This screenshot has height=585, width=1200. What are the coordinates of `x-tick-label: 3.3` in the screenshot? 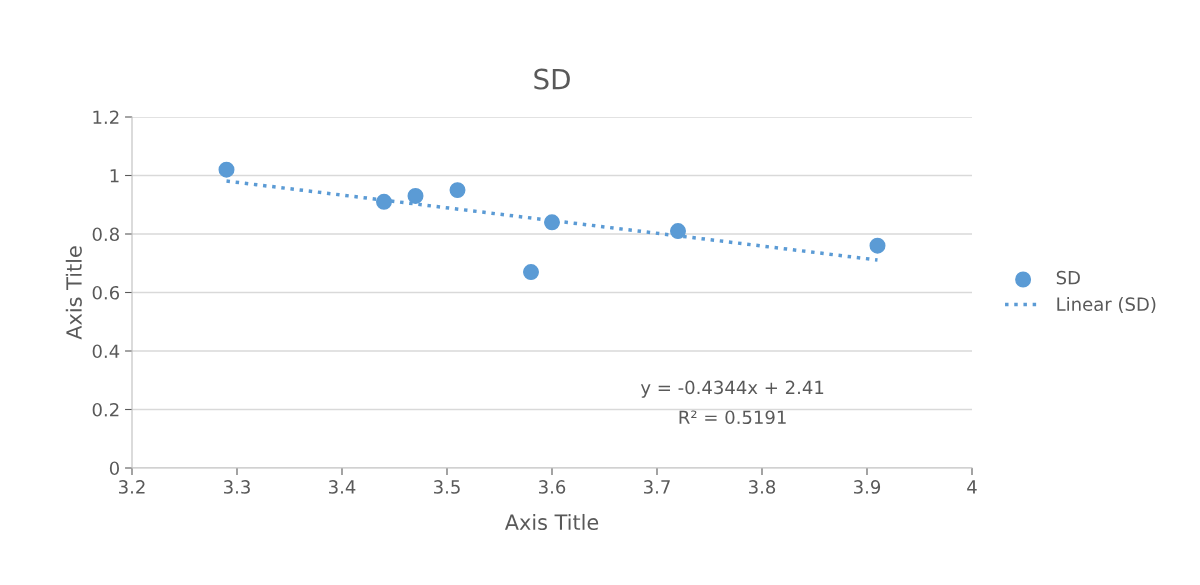 It's located at (237, 487).